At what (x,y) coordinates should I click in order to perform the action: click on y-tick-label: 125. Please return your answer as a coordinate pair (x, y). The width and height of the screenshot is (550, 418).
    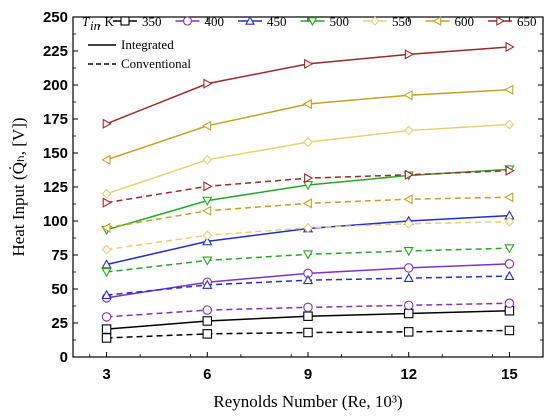
    Looking at the image, I should click on (55, 187).